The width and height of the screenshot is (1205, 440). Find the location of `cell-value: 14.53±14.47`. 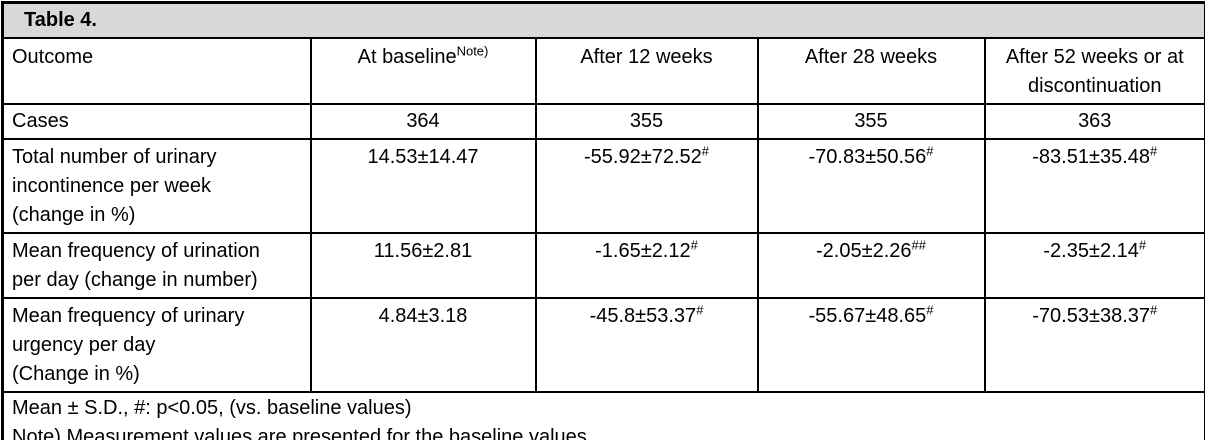

cell-value: 14.53±14.47 is located at coordinates (423, 186).